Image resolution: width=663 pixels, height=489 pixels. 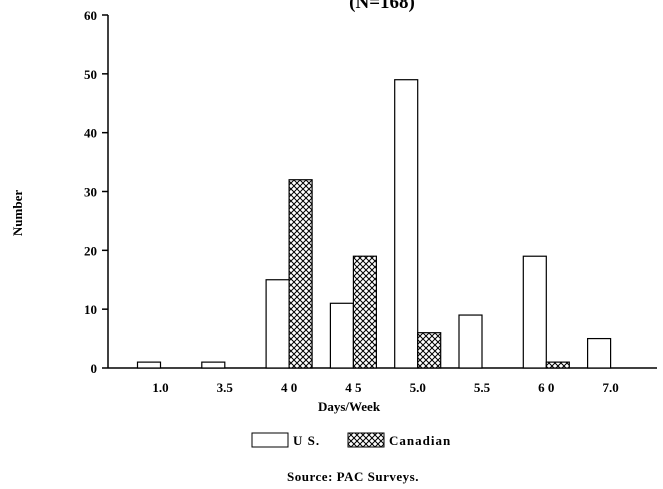 I want to click on y-tick-label: 20, so click(x=90, y=250).